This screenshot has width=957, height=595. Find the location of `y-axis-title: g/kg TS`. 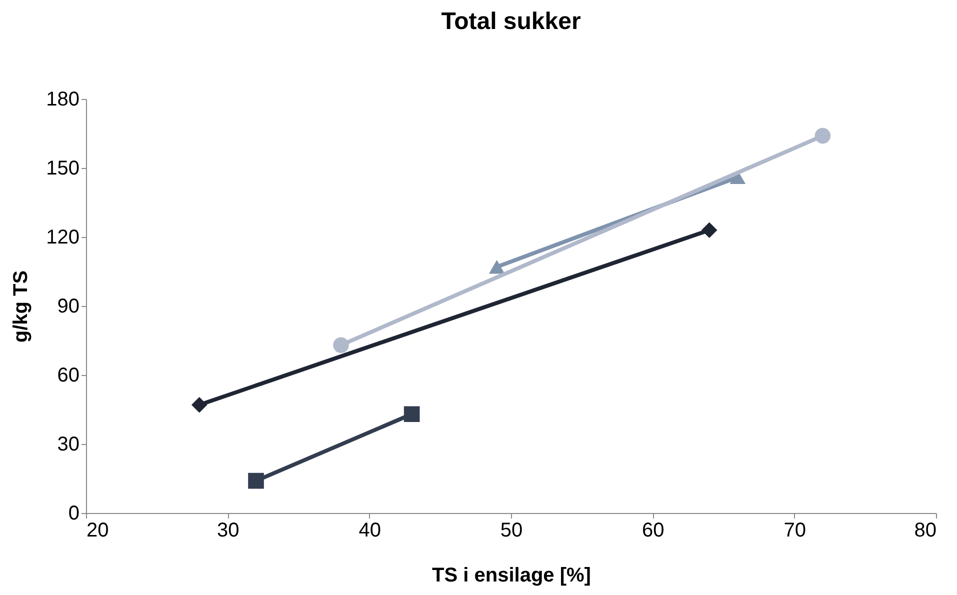

y-axis-title: g/kg TS is located at coordinates (21, 306).